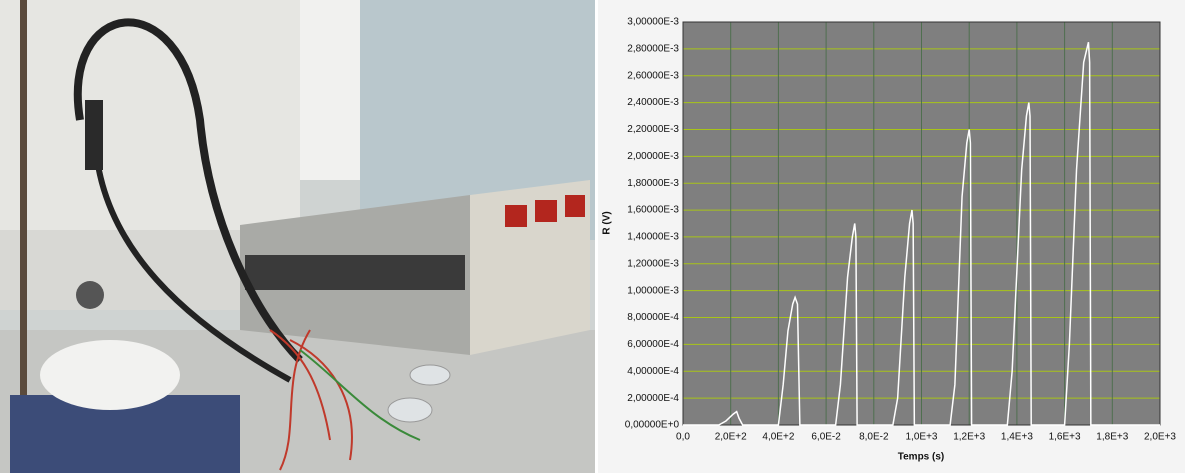  What do you see at coordinates (653, 75) in the screenshot?
I see `y-tick-label: 2,60000E-3` at bounding box center [653, 75].